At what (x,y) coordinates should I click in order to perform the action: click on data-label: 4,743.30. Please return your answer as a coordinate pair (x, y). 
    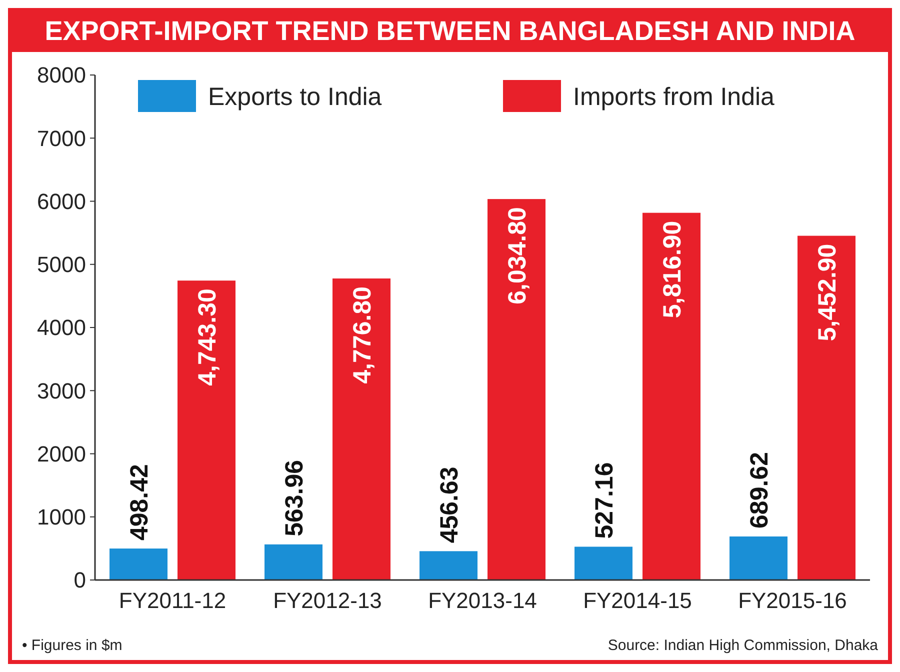
    Looking at the image, I should click on (208, 337).